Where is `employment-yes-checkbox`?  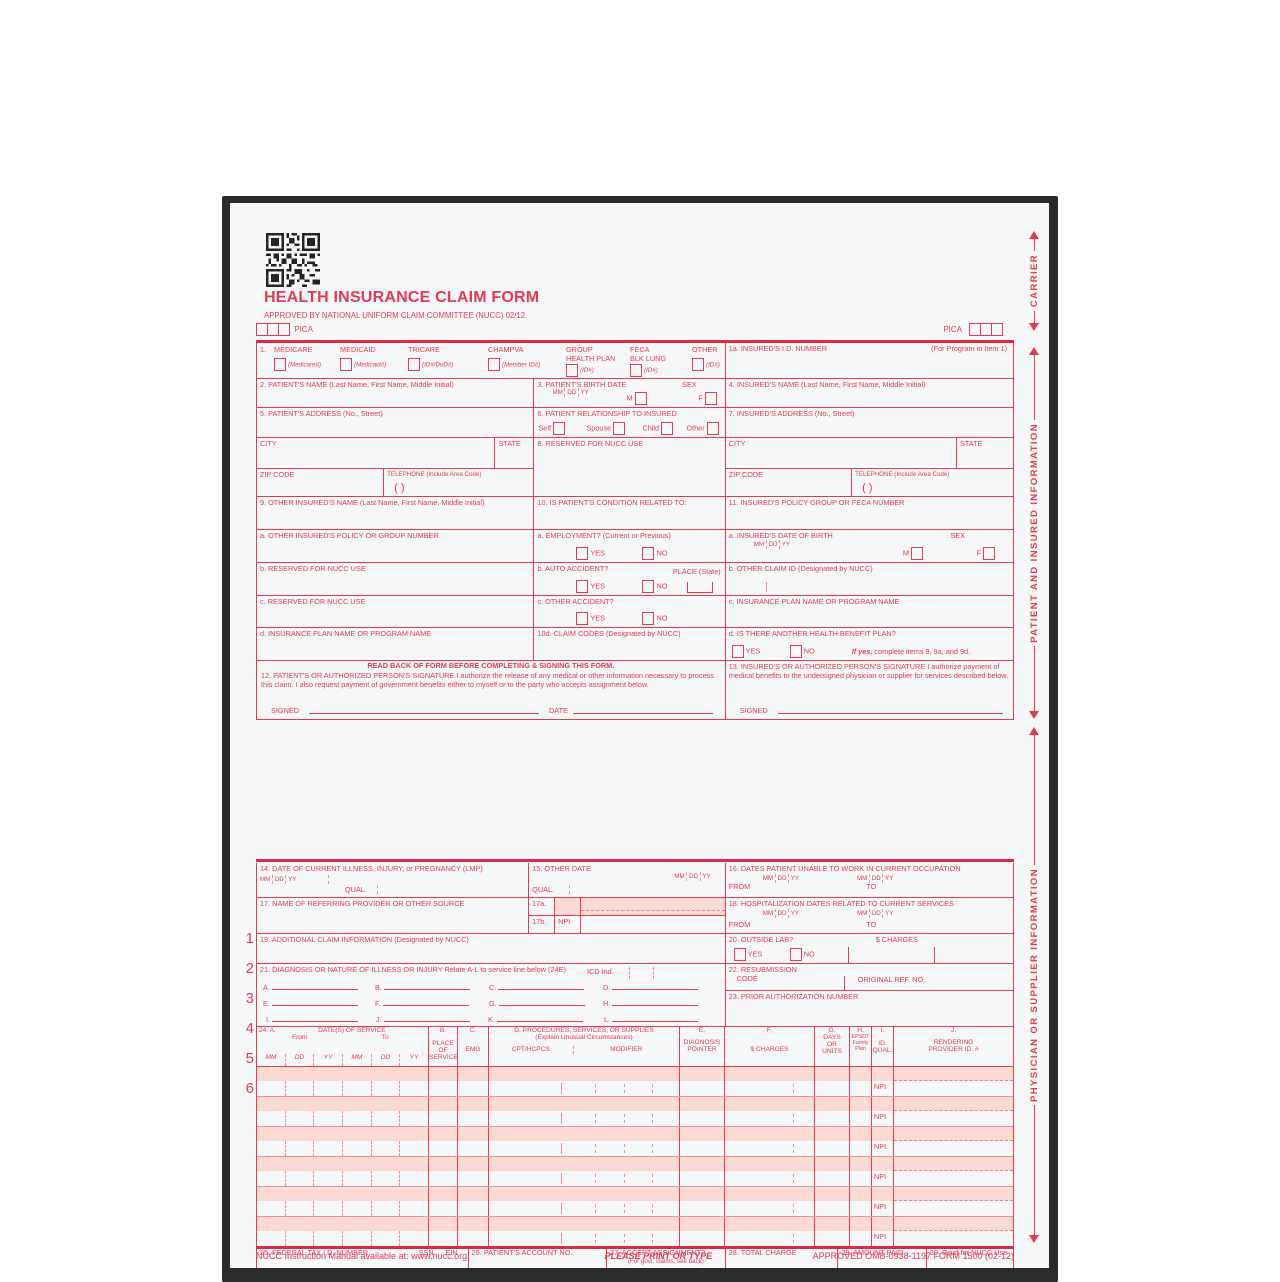 employment-yes-checkbox is located at coordinates (582, 553).